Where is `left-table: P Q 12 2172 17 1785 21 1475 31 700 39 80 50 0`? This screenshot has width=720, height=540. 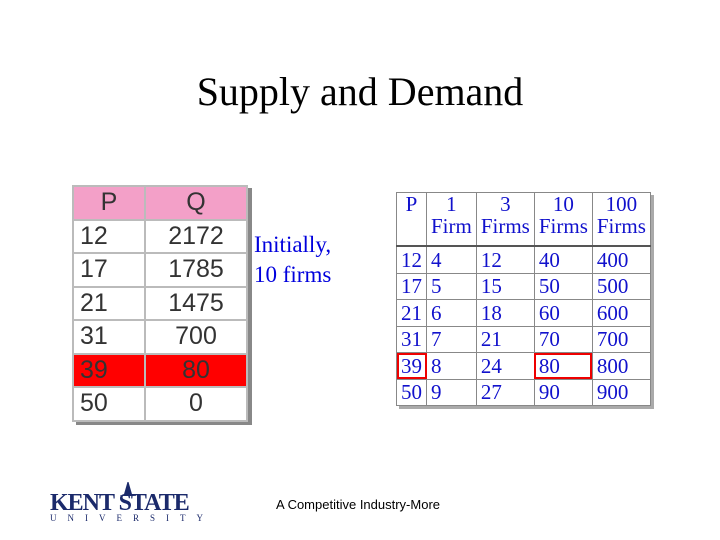
left-table: P Q 12 2172 17 1785 21 1475 31 700 39 80 50 0 is located at coordinates (160, 303).